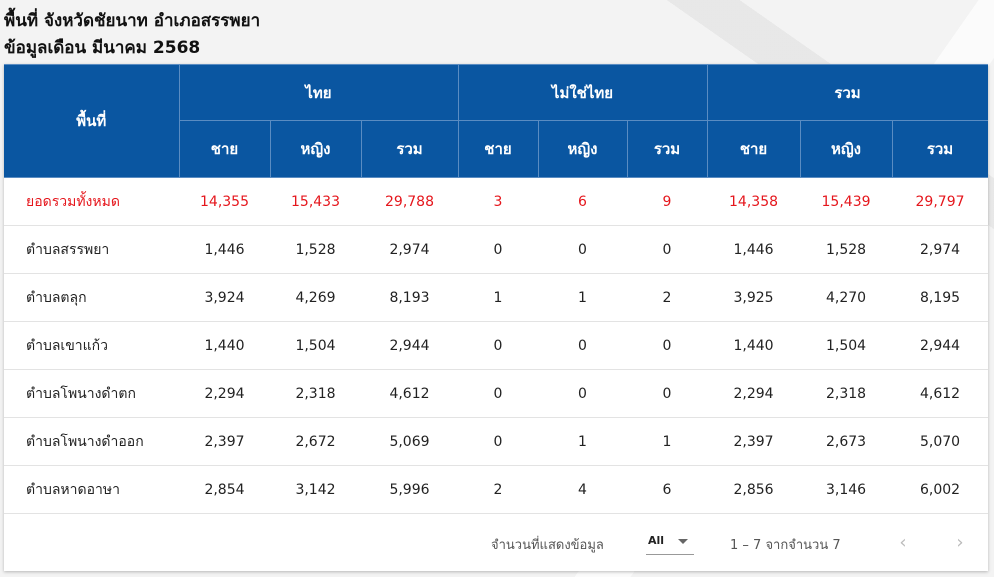 This screenshot has width=994, height=577. What do you see at coordinates (656, 540) in the screenshot?
I see `rows-per-page-value: All` at bounding box center [656, 540].